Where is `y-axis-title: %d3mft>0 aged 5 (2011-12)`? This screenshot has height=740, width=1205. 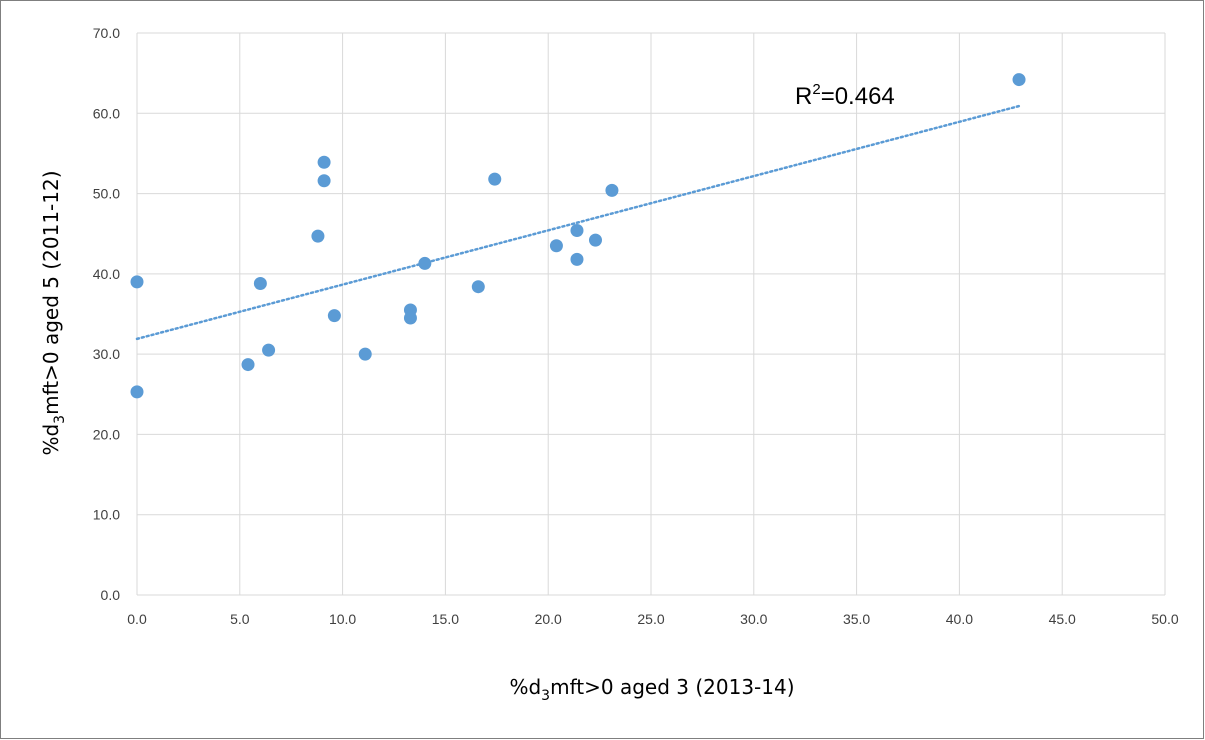
y-axis-title: %d3mft>0 aged 5 (2011-12) is located at coordinates (53, 312).